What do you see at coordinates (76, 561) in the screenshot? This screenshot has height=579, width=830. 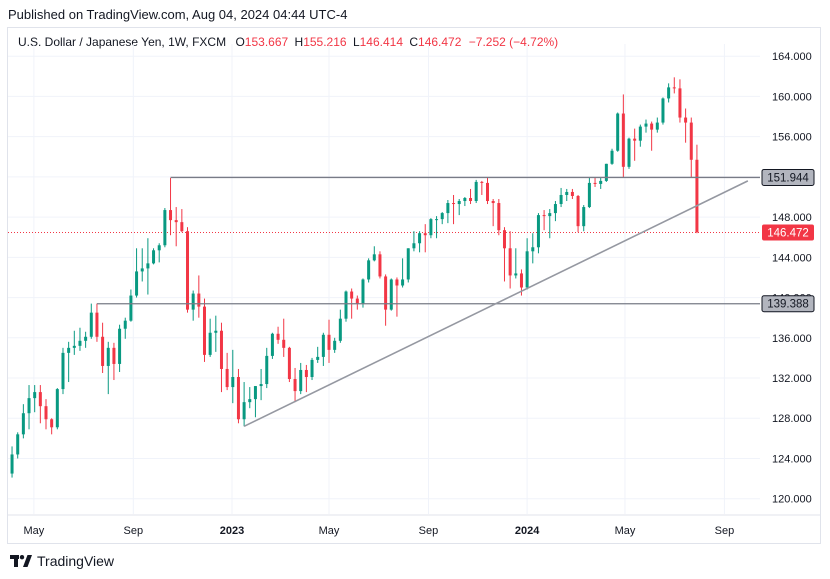 I see `brand-name: TradingView` at bounding box center [76, 561].